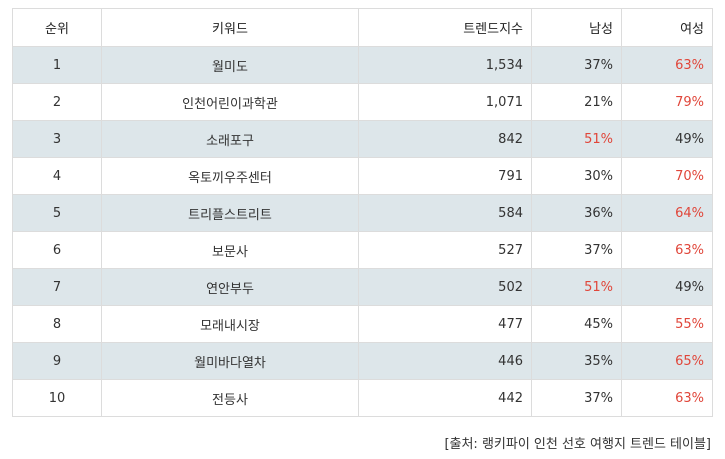 This screenshot has width=725, height=459. I want to click on cell-keyword: 인천어린이과학관, so click(230, 102).